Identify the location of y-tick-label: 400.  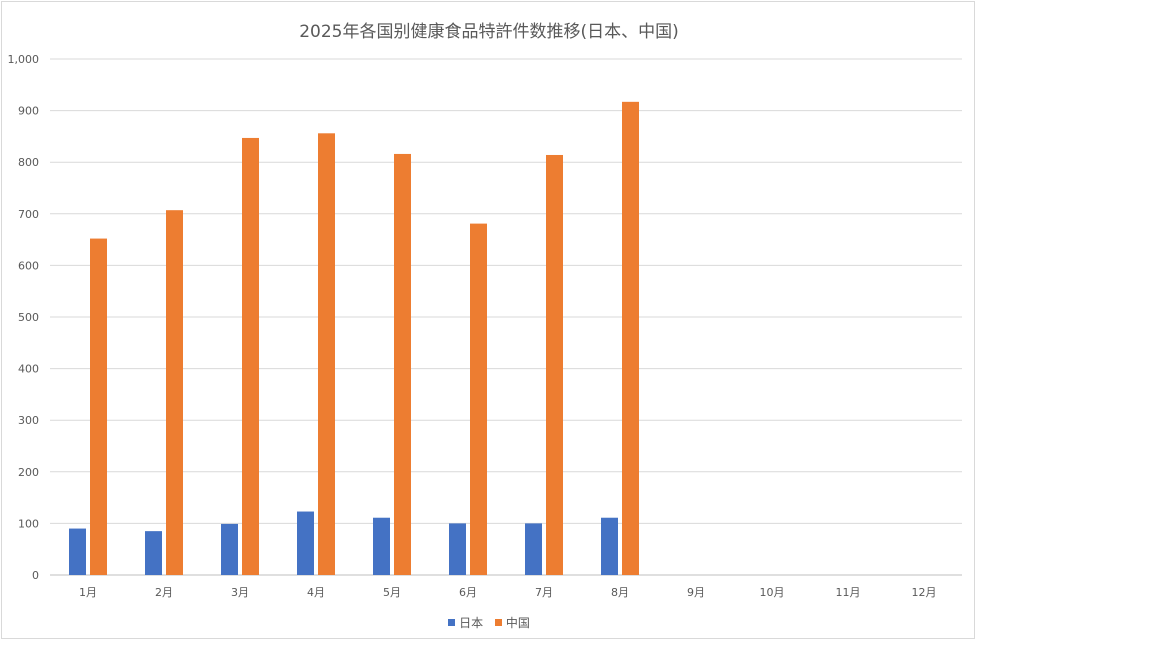
(28, 369).